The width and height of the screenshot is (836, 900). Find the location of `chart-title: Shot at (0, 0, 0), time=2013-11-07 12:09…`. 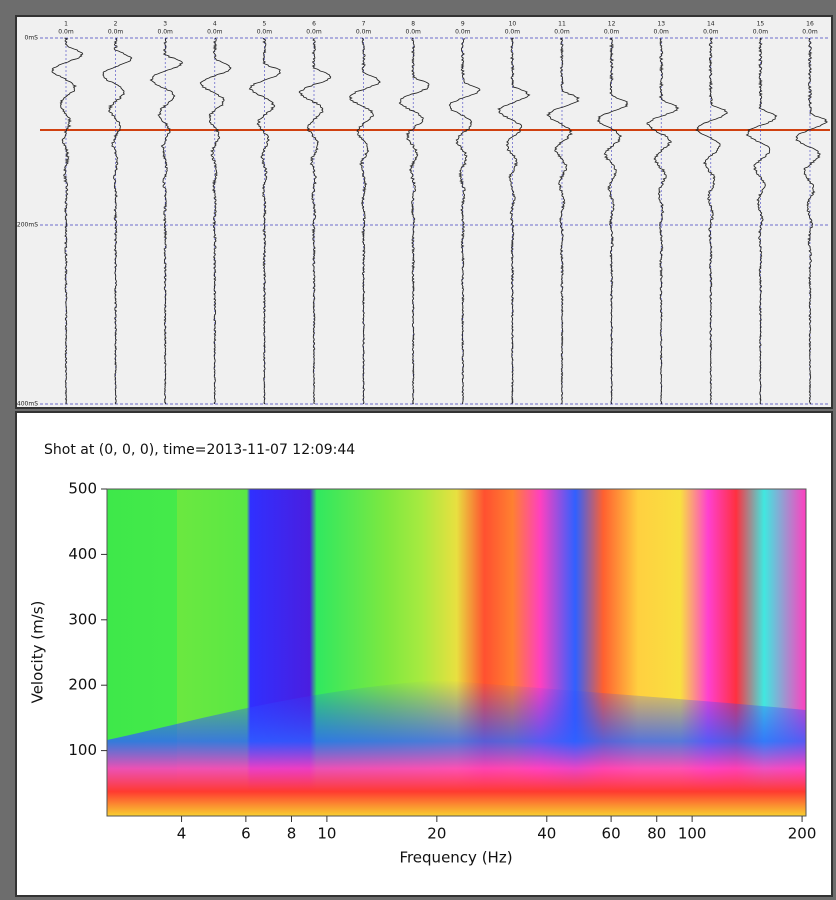

chart-title: Shot at (0, 0, 0), time=2013-11-07 12:09… is located at coordinates (199, 450).